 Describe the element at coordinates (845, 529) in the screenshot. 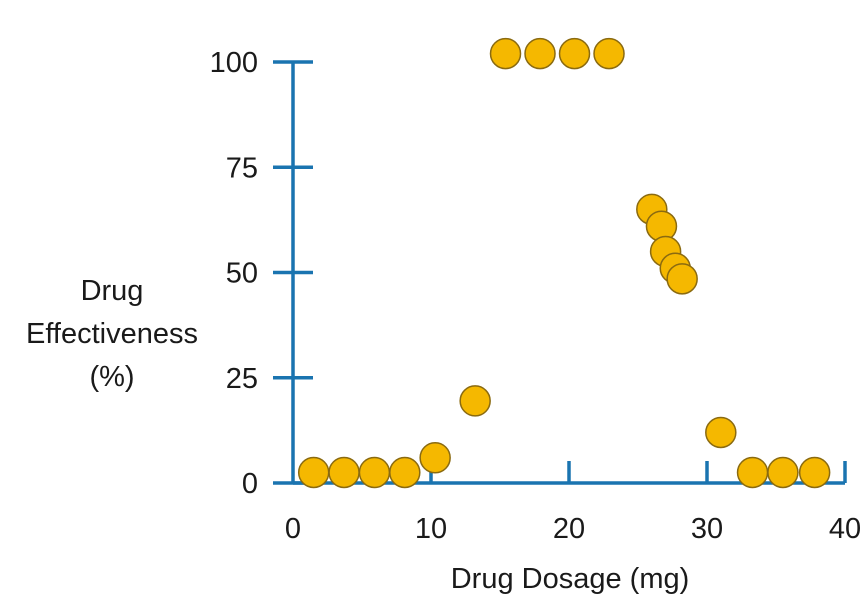

I see `x-tick-label: 40` at that location.